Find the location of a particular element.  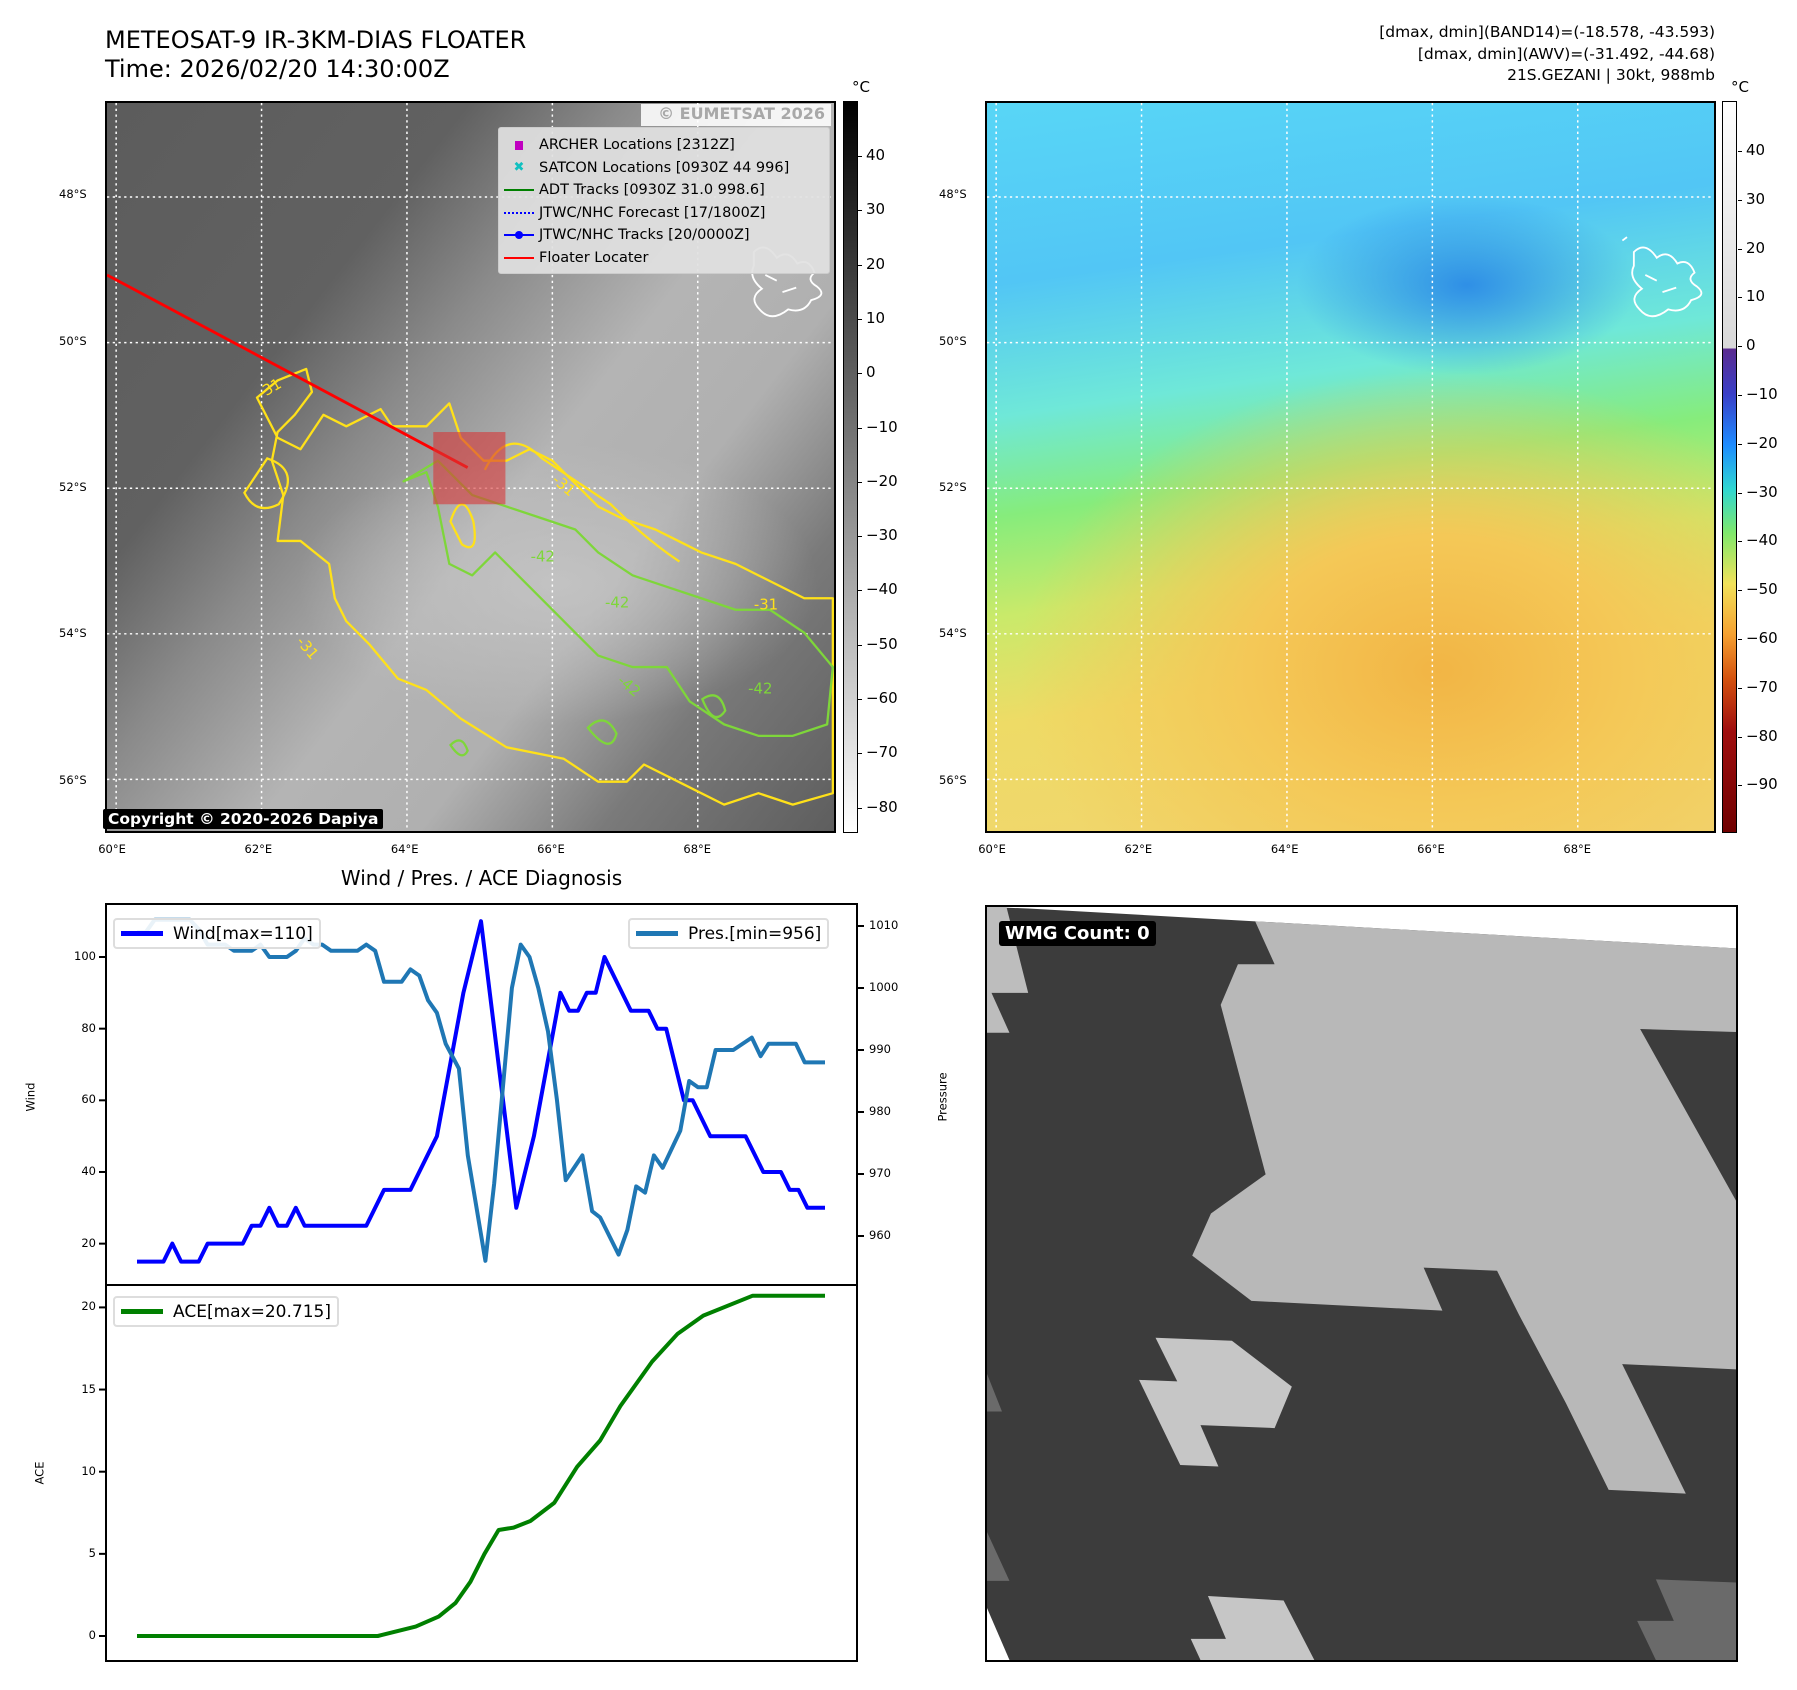

band14-range: [dmax, dmin](BAND14)=(-18.578, -43.593) is located at coordinates (1547, 32).